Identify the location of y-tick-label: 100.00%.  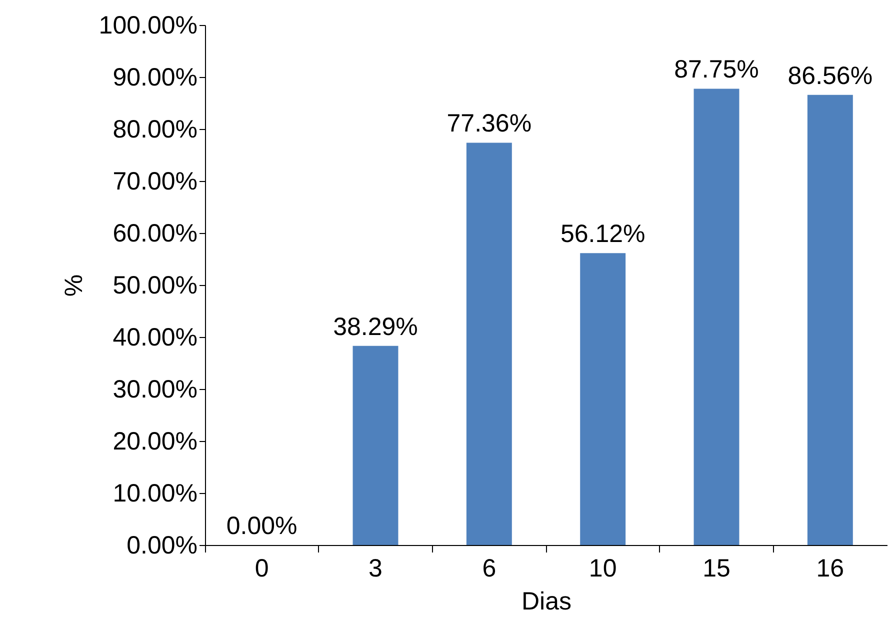
(148, 26).